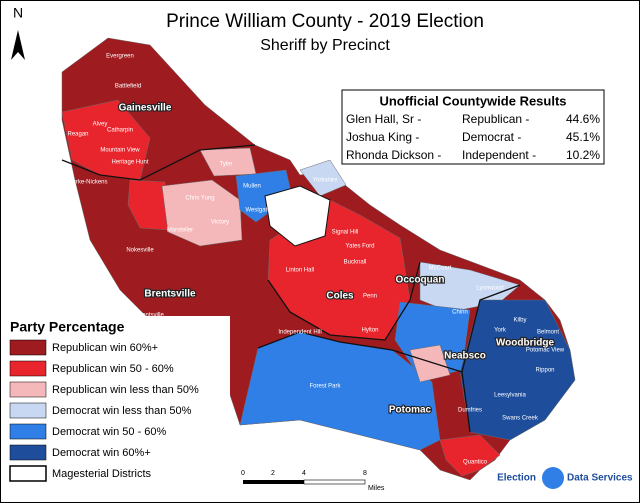 Image resolution: width=640 pixels, height=503 pixels. I want to click on scale-tick: 8, so click(365, 473).